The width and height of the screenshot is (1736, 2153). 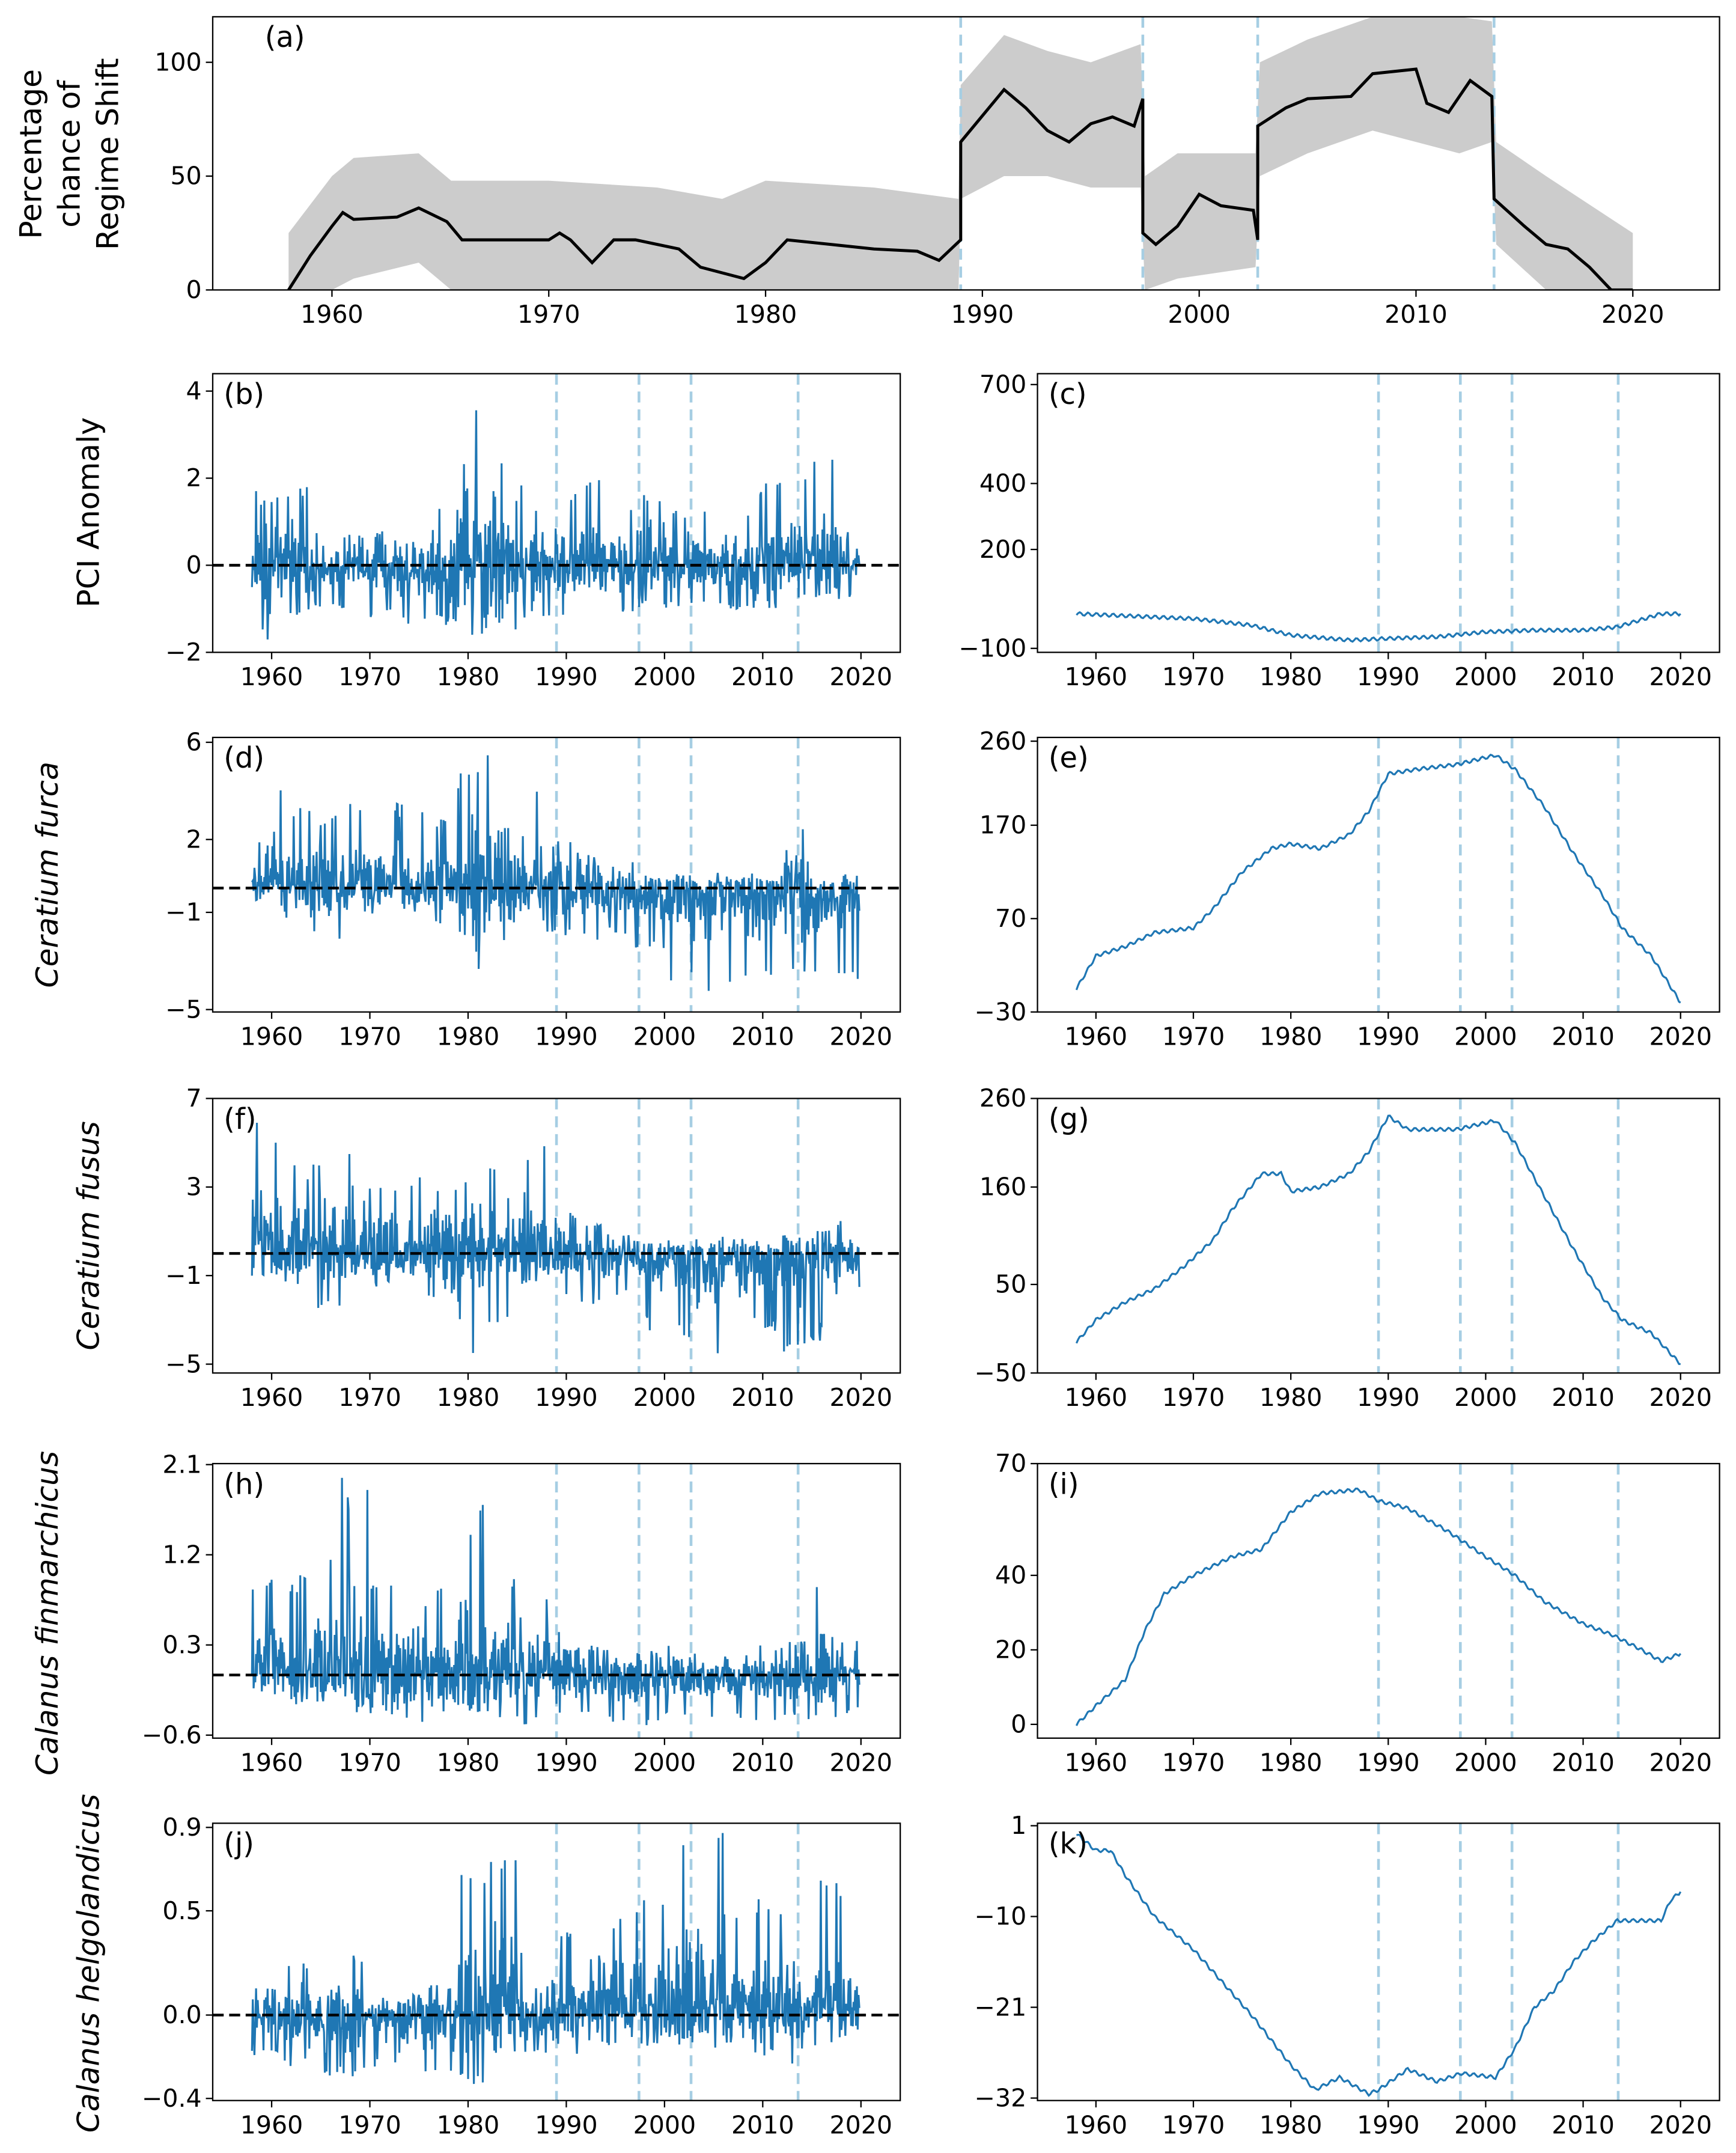 I want to click on panel-label: (a), so click(x=285, y=37).